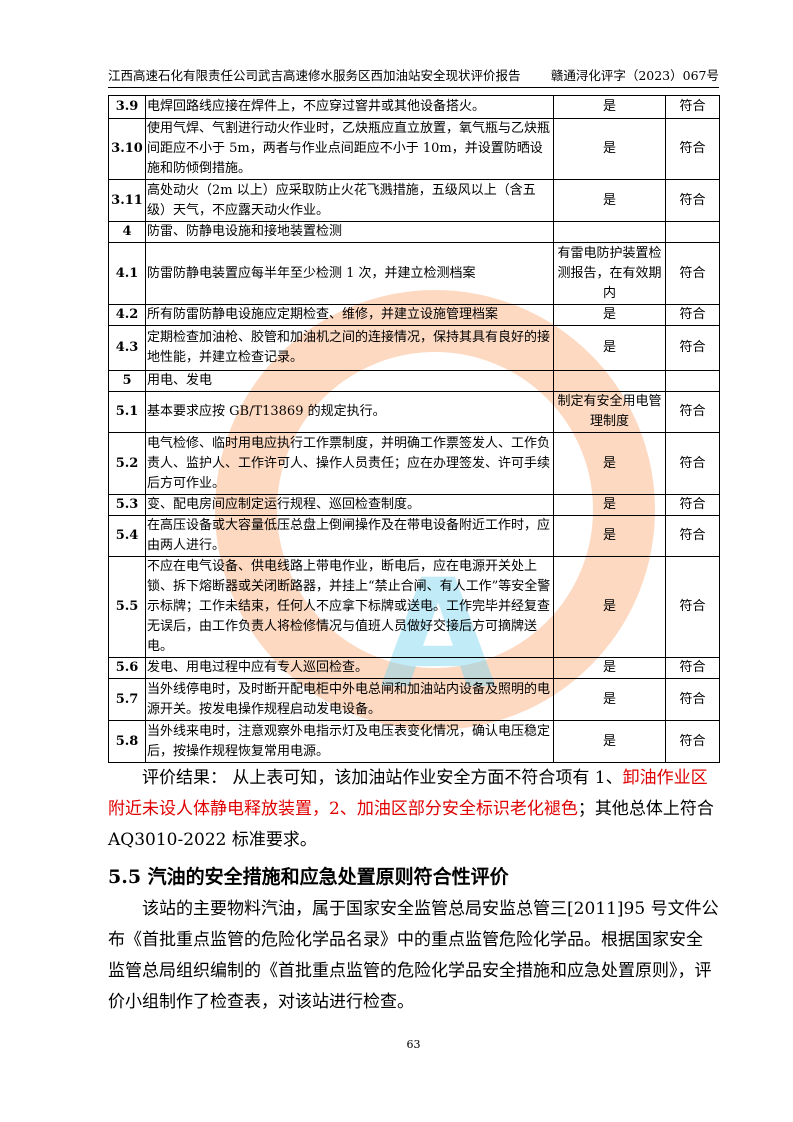 This screenshot has height=1122, width=793. Describe the element at coordinates (349, 668) in the screenshot. I see `item-content: 发电、用电过程中应有专人巡回检查。` at that location.